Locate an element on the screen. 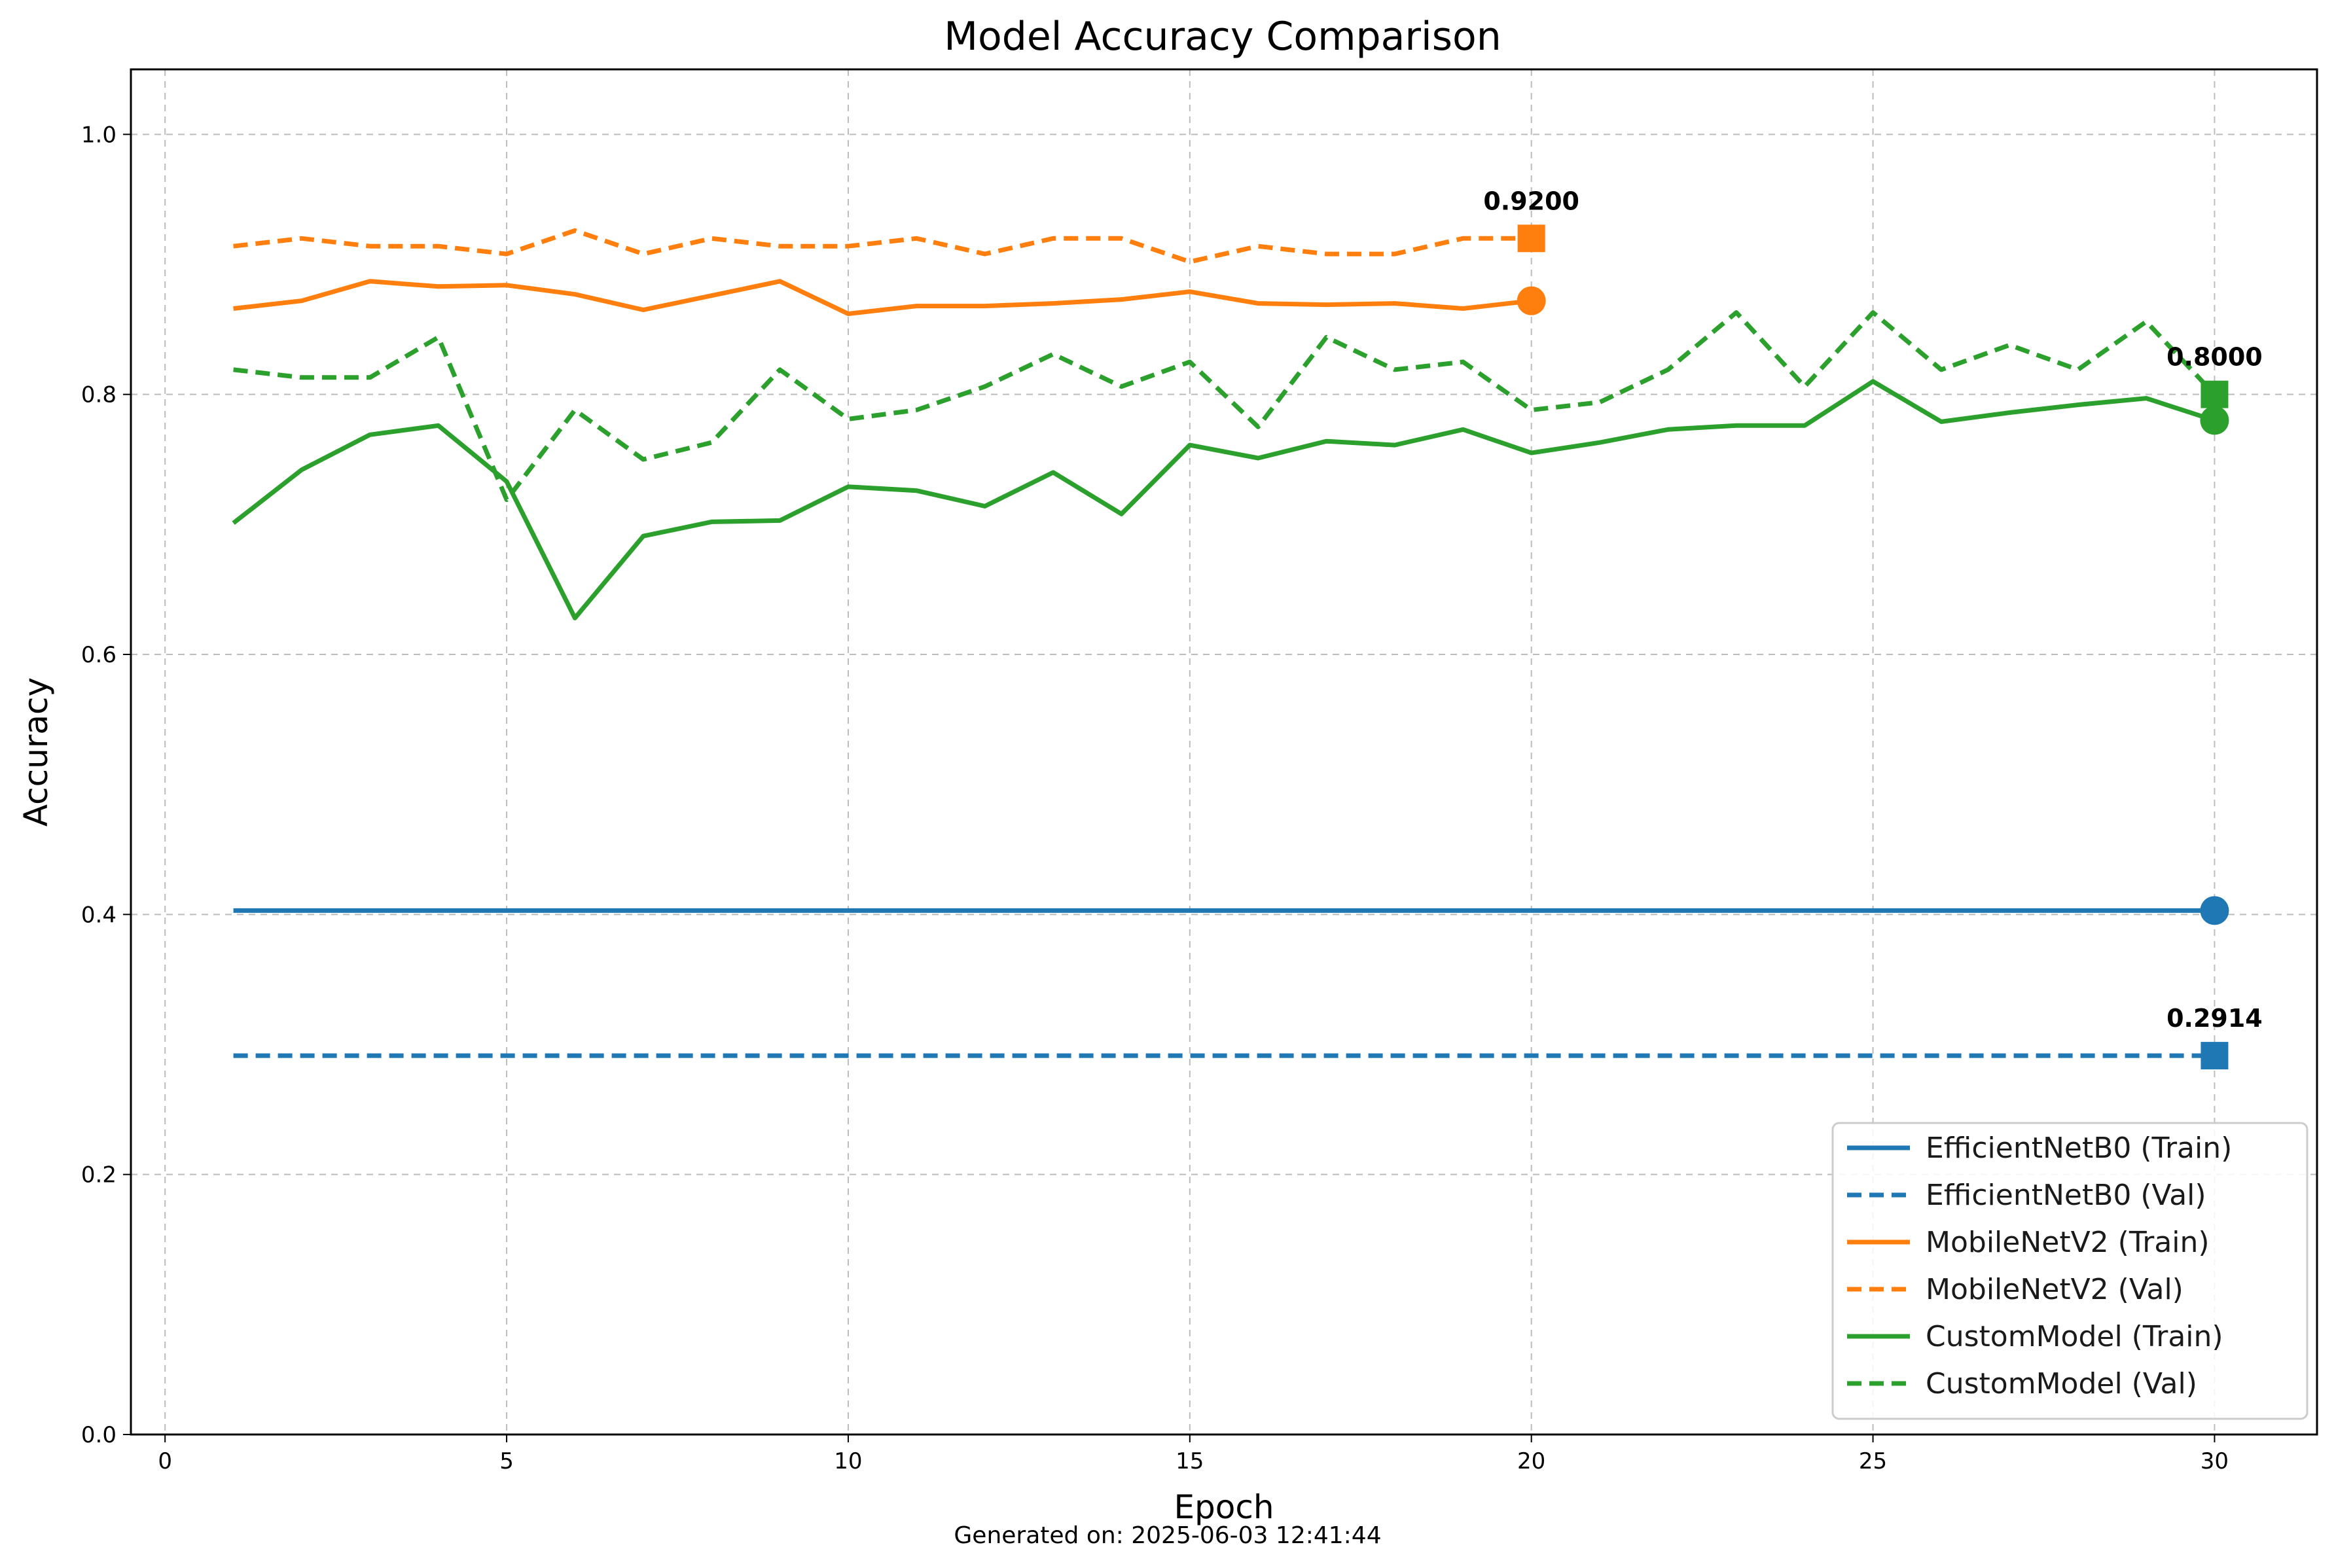 Image resolution: width=2336 pixels, height=1568 pixels. series-line-mobilenetv2-train is located at coordinates (882, 297).